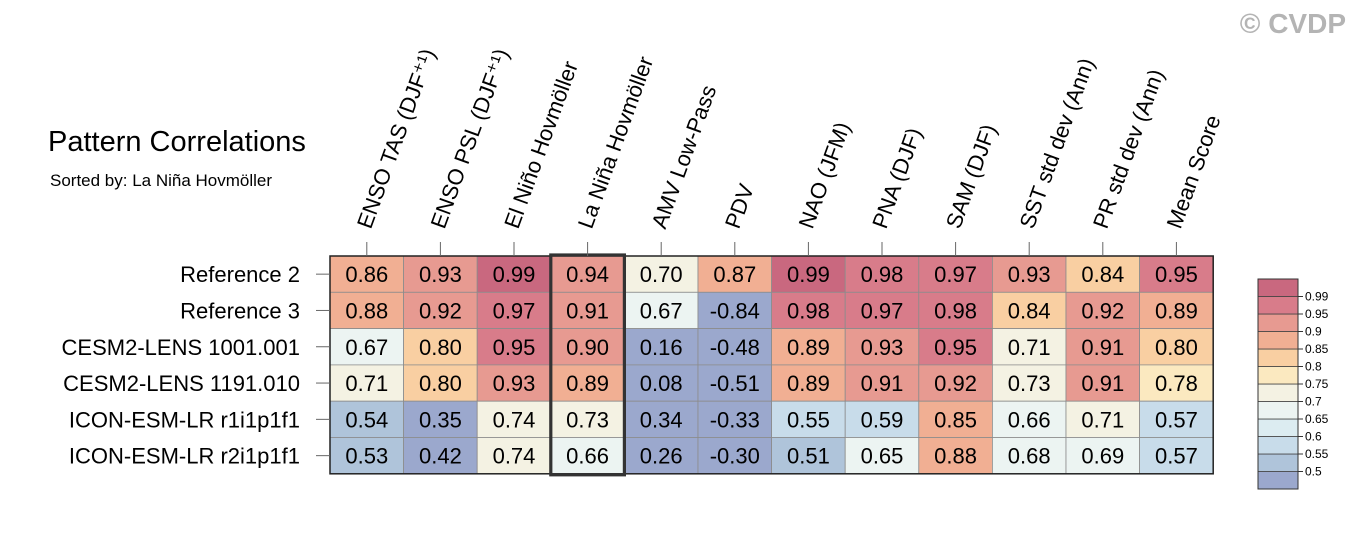 The image size is (1360, 539). What do you see at coordinates (1102, 347) in the screenshot?
I see `cell-value-label: 0.91` at bounding box center [1102, 347].